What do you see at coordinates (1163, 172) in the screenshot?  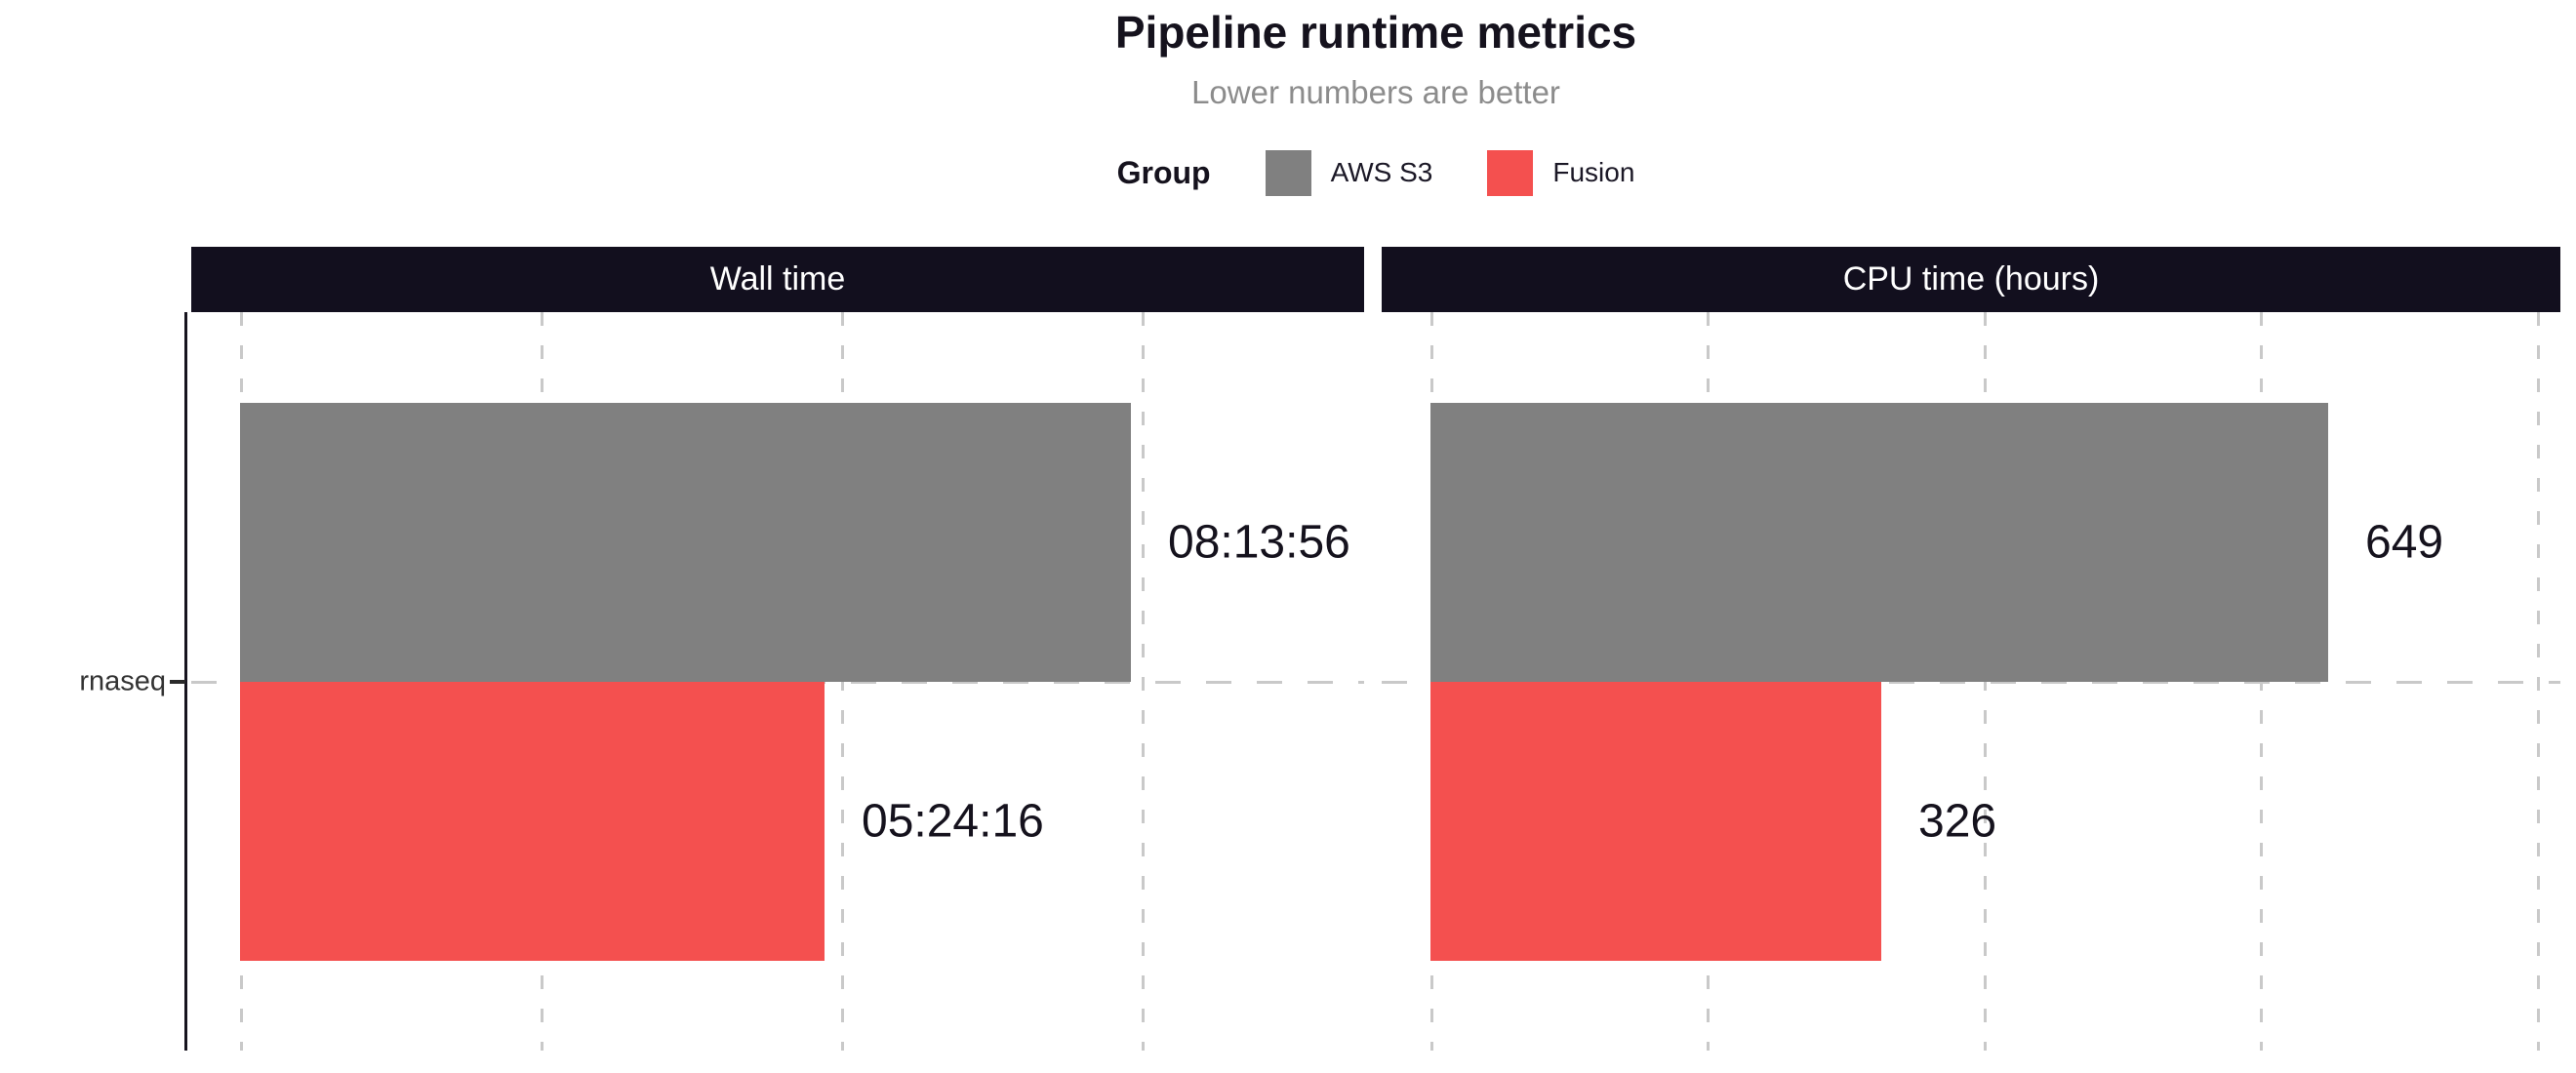 I see `legend-title: Group` at bounding box center [1163, 172].